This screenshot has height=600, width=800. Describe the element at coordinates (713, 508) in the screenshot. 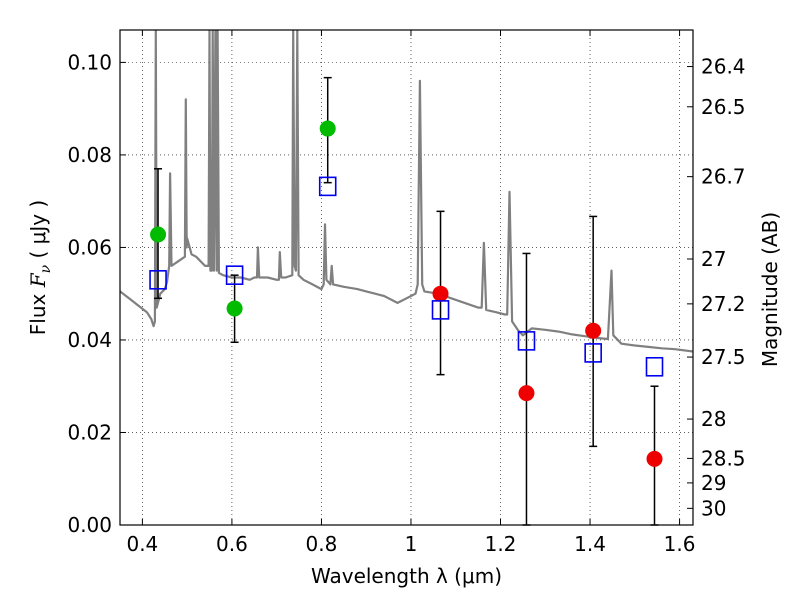

I see `right-tick-label: 30` at that location.